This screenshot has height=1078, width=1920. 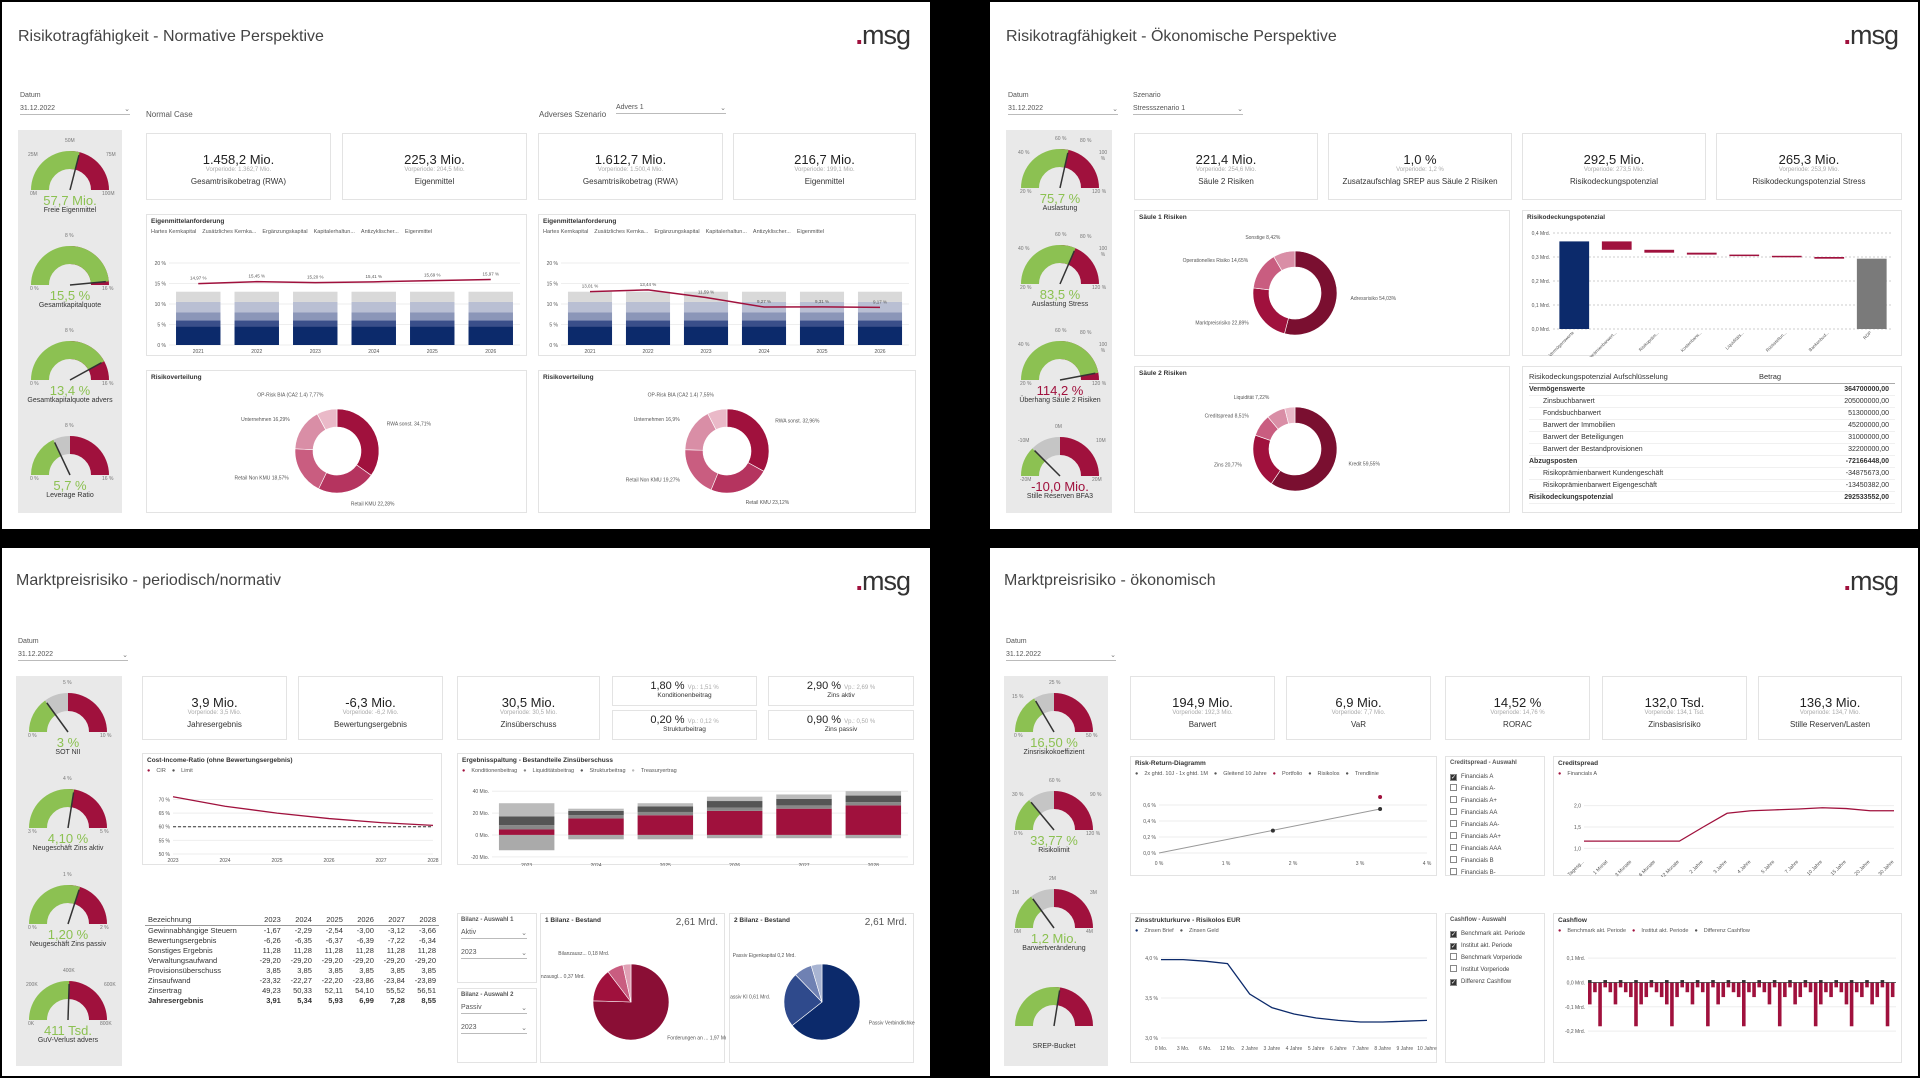 I want to click on table-header: 2024, so click(x=299, y=920).